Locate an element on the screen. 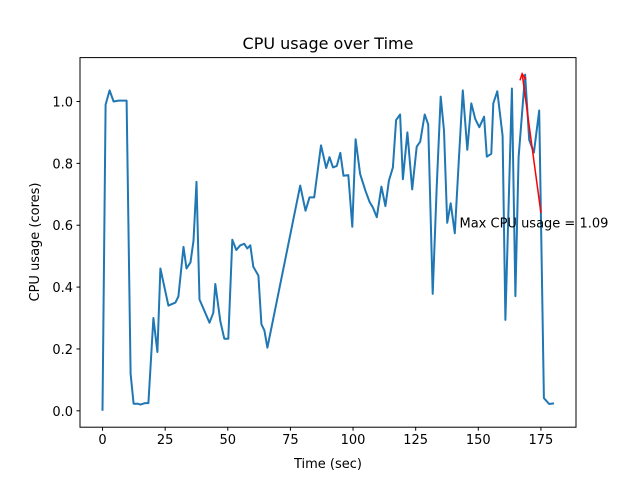 This screenshot has width=640, height=480. x-tick-label: 50 is located at coordinates (228, 440).